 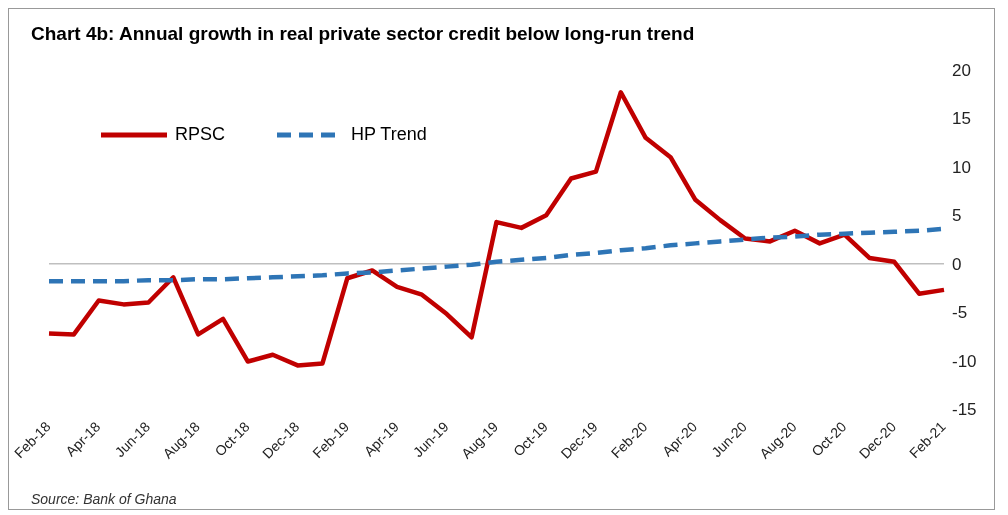 I want to click on y-tick-label: 0, so click(x=957, y=264).